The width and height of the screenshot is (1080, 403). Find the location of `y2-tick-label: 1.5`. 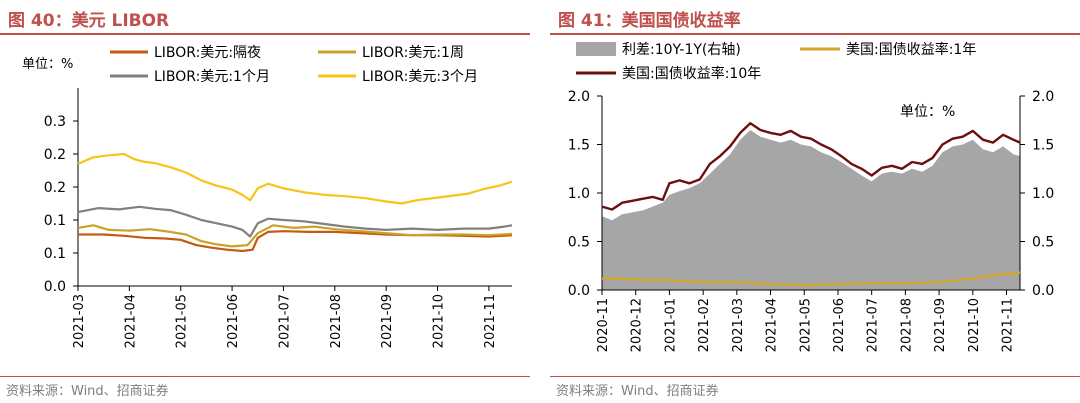

y2-tick-label: 1.5 is located at coordinates (1043, 146).